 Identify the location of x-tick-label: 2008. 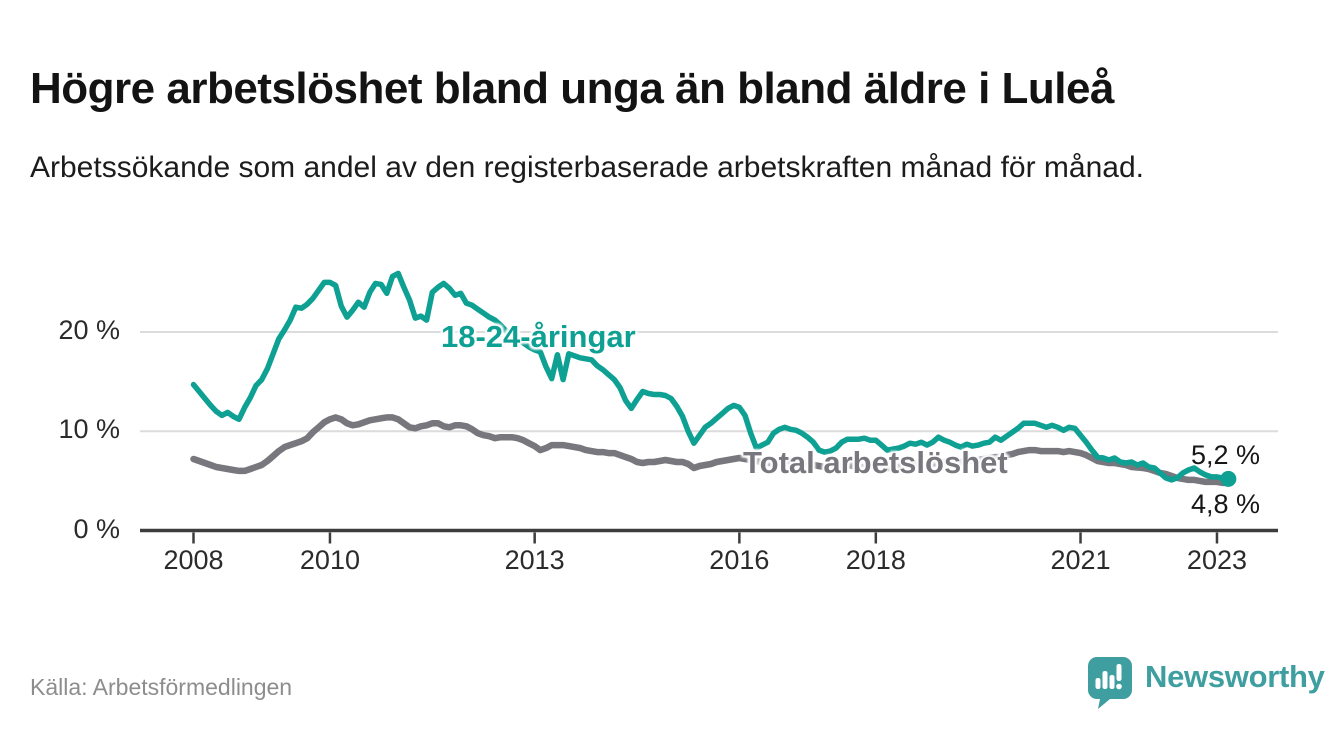
(193, 560).